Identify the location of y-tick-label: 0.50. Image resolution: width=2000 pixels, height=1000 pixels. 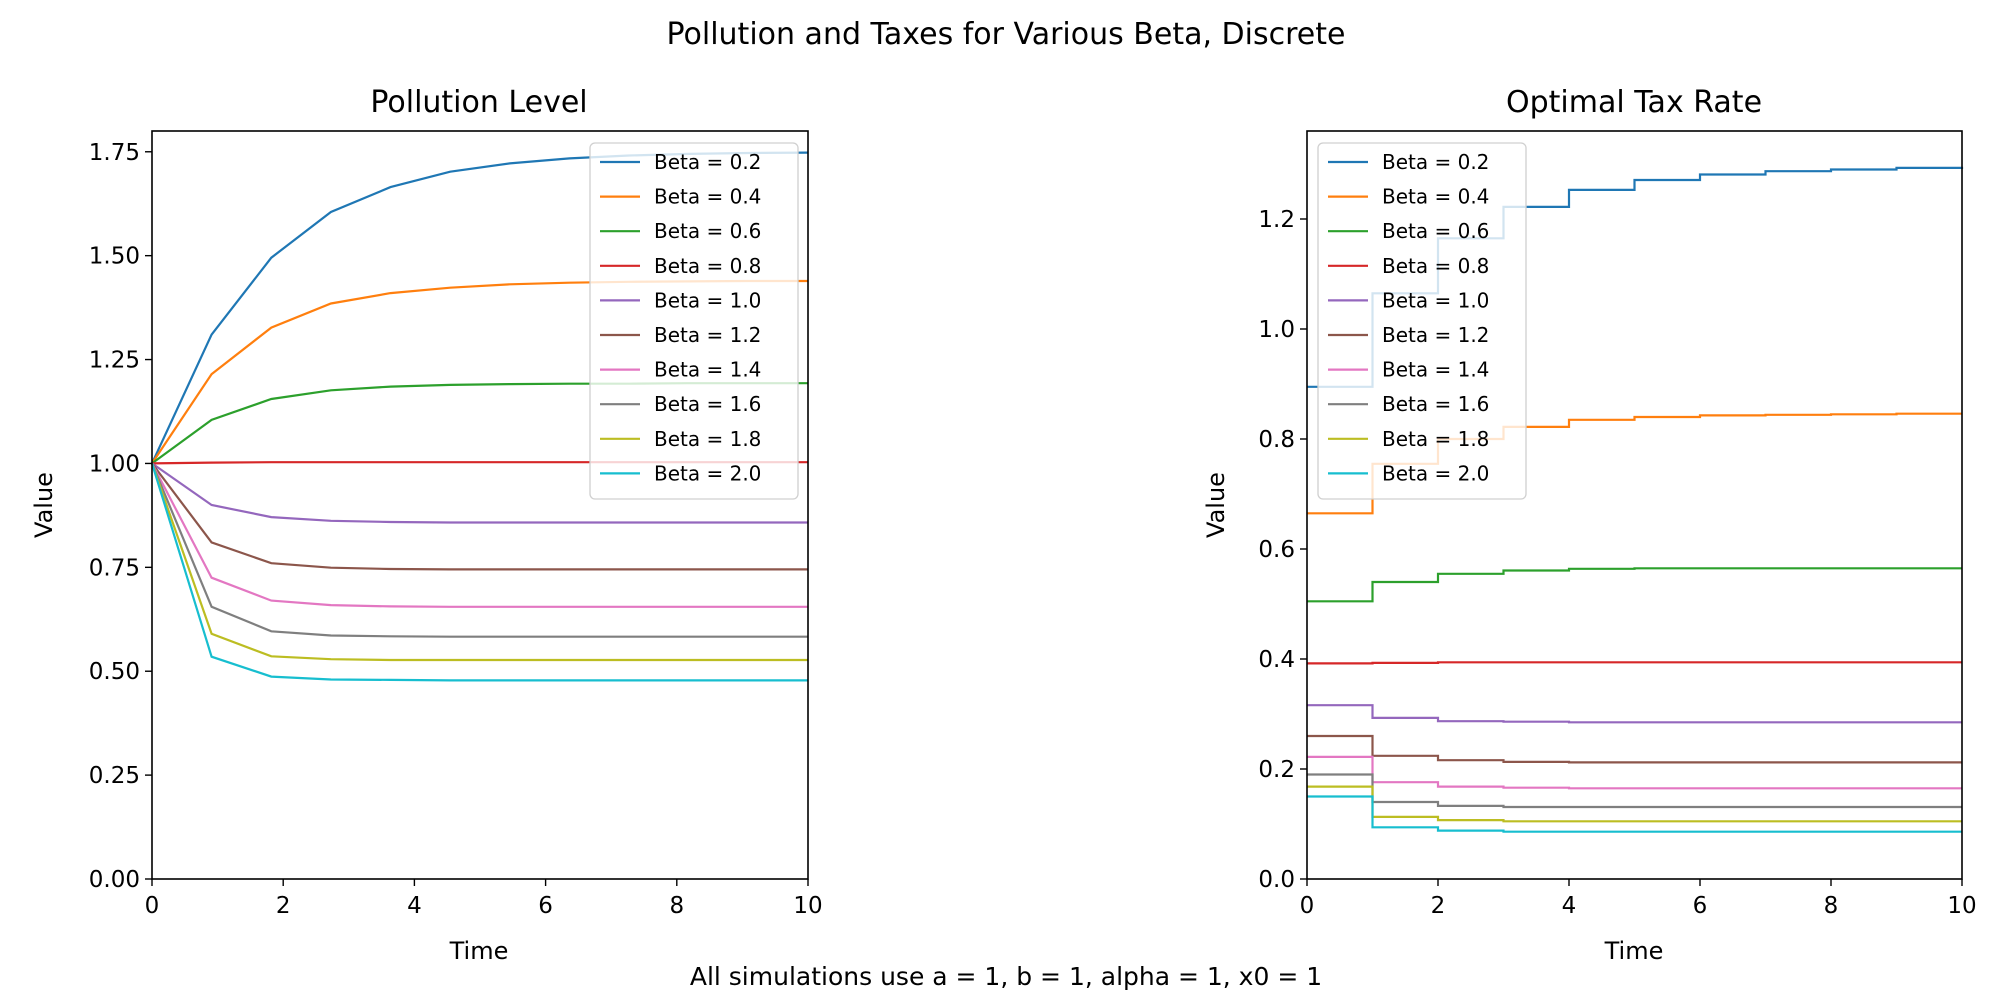
(114, 672).